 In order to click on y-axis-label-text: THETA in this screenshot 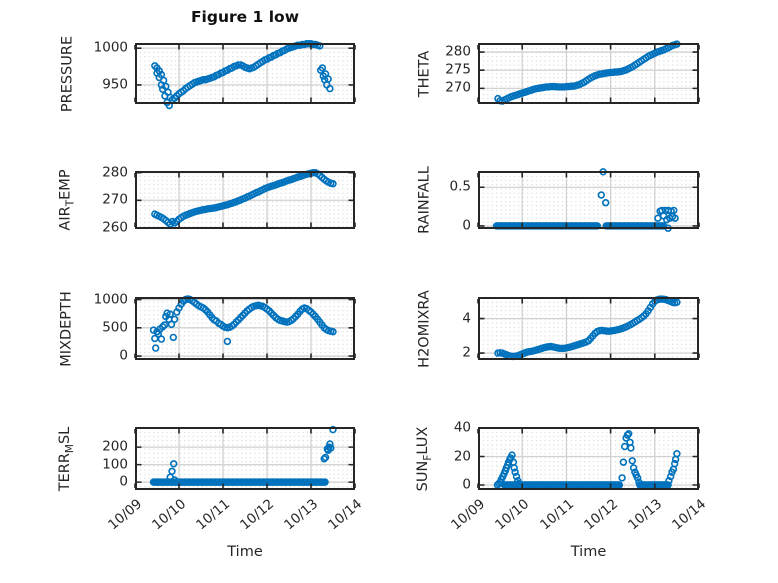, I will do `click(425, 73)`.